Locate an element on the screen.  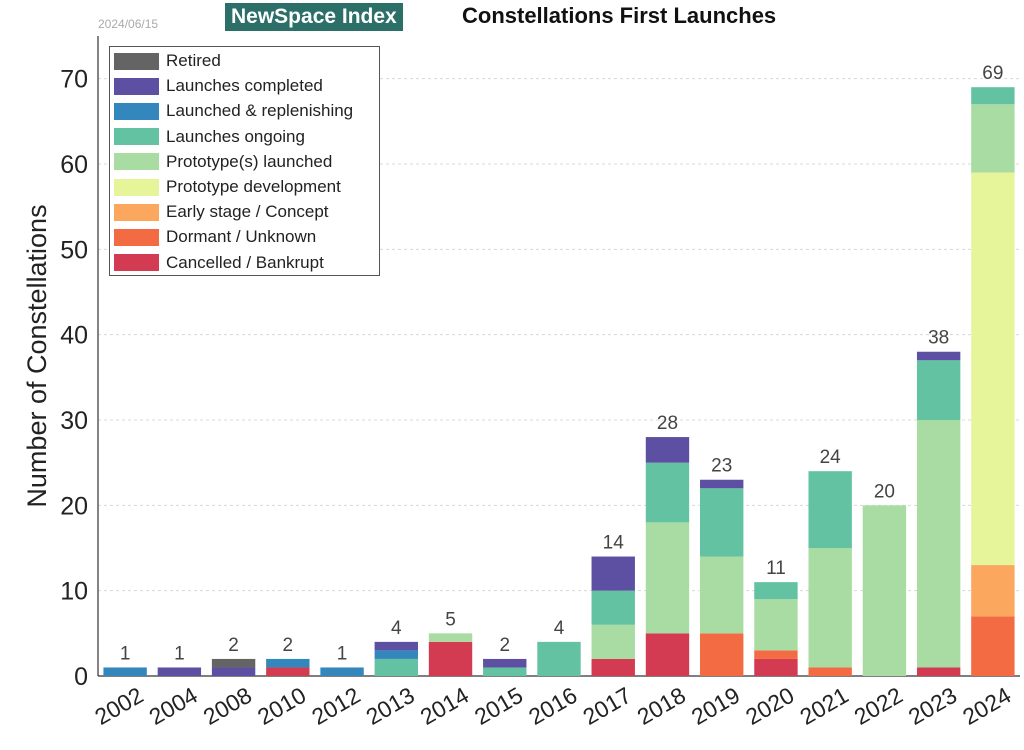
bar-total-label: 23 is located at coordinates (721, 466).